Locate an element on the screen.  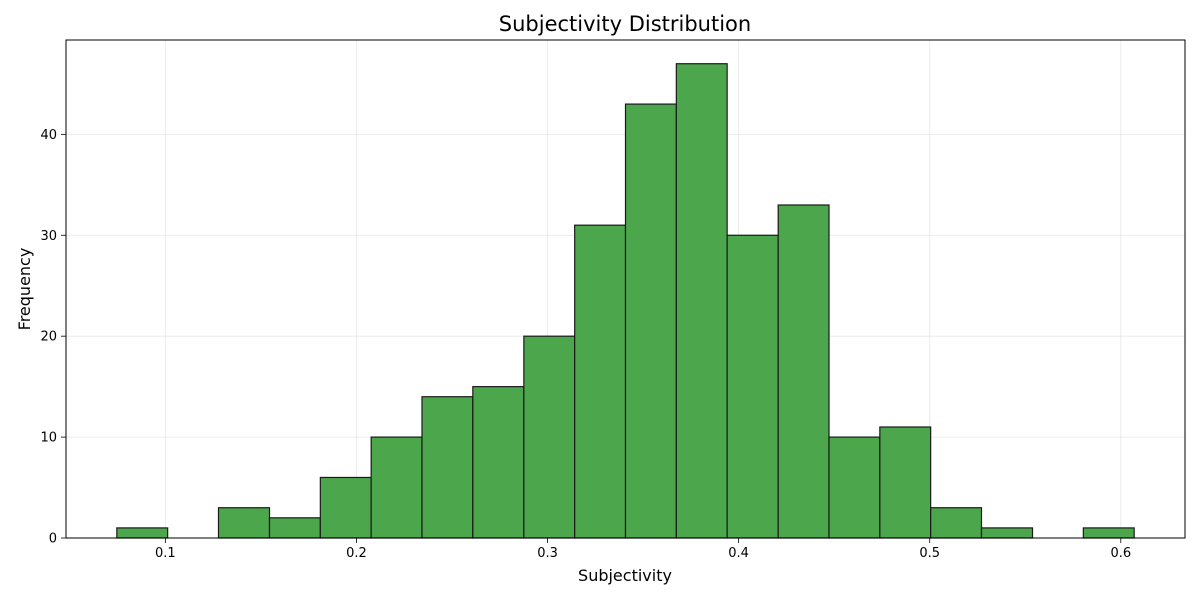
x-tick-label: 0.5 is located at coordinates (929, 553).